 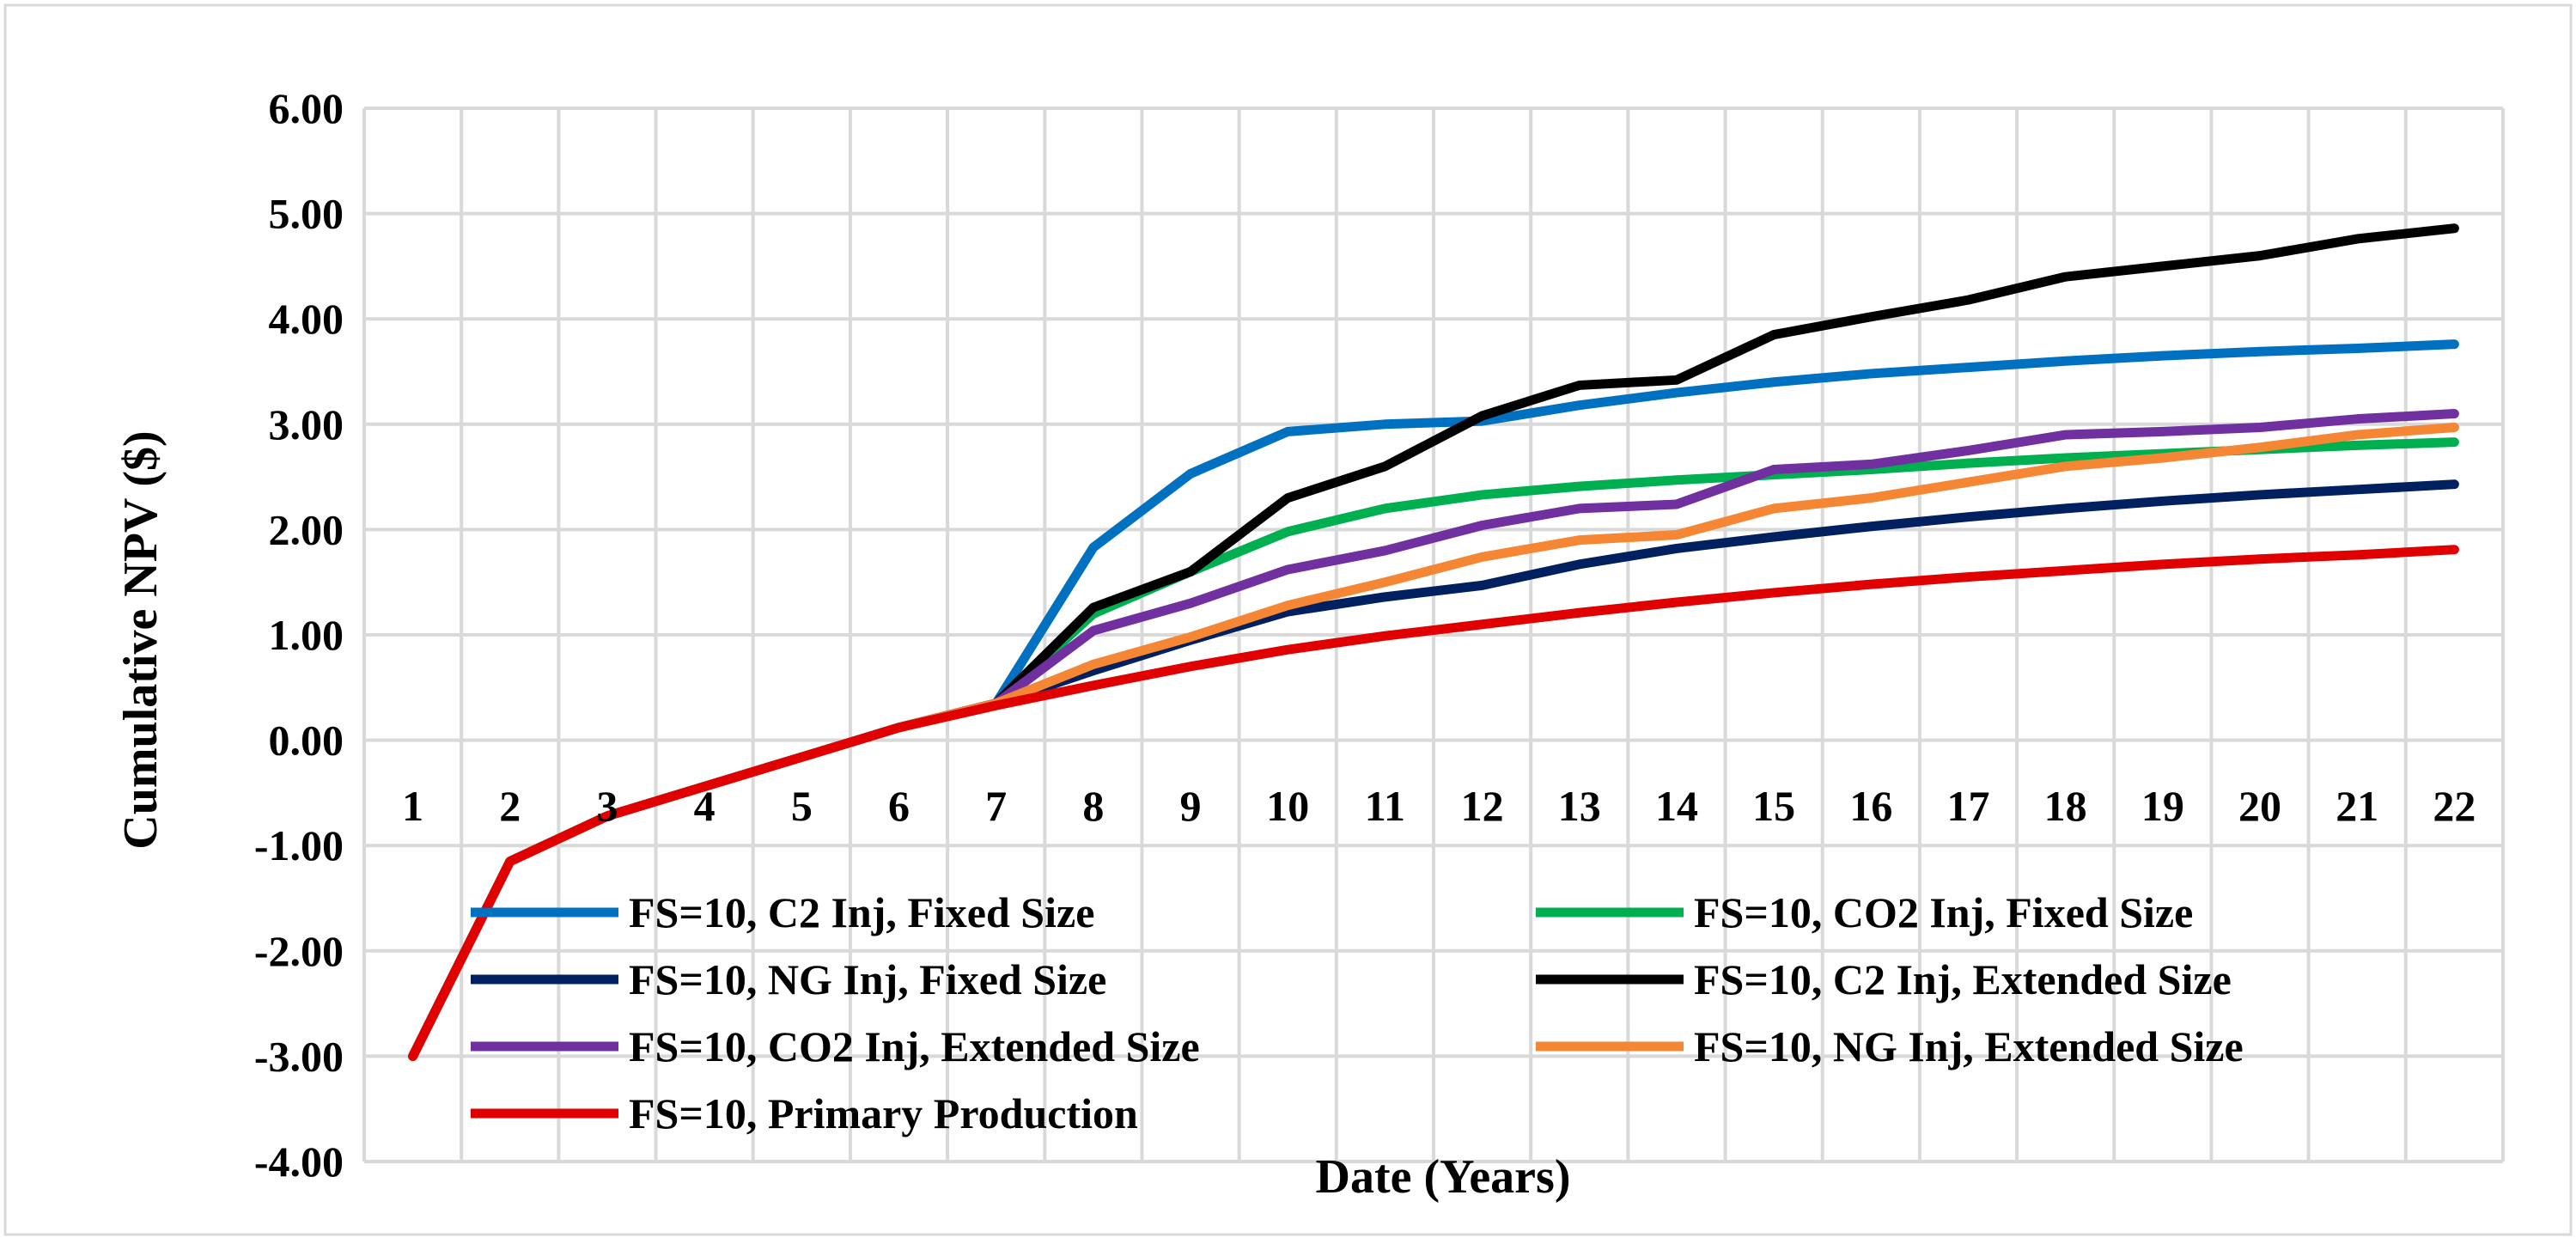 I want to click on y-tick-label: 3.00, so click(x=306, y=424).